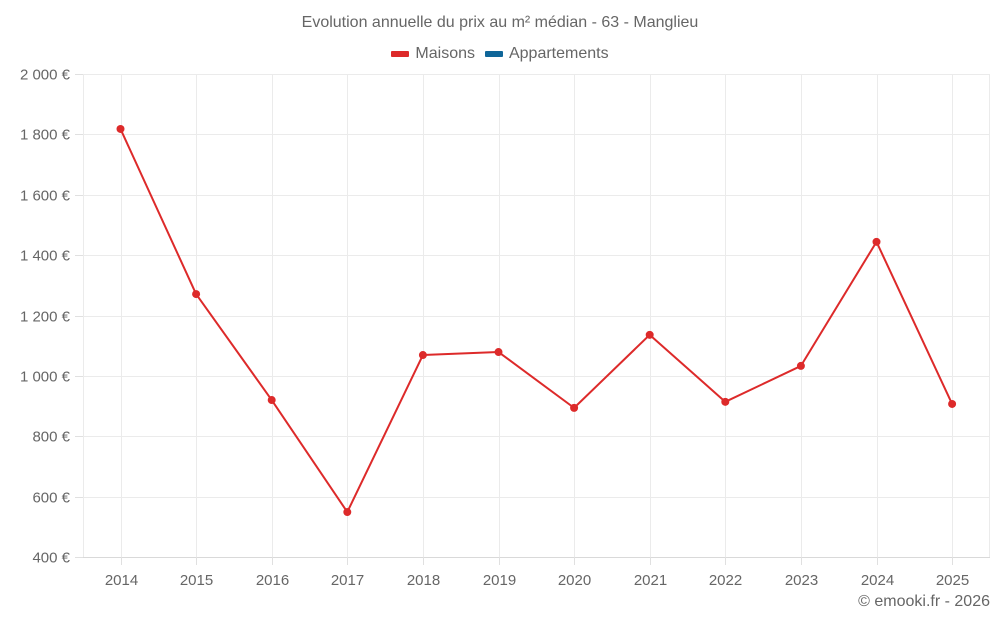 Image resolution: width=1000 pixels, height=625 pixels. I want to click on x-tick-label: 2019, so click(499, 580).